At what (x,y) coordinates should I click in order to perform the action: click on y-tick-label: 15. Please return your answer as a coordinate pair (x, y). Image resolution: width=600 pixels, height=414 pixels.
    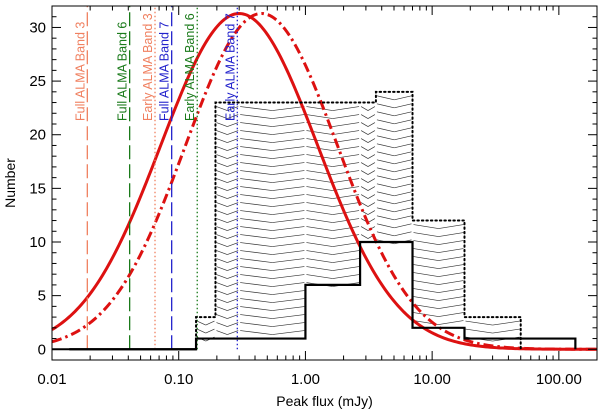
    Looking at the image, I should click on (37, 188).